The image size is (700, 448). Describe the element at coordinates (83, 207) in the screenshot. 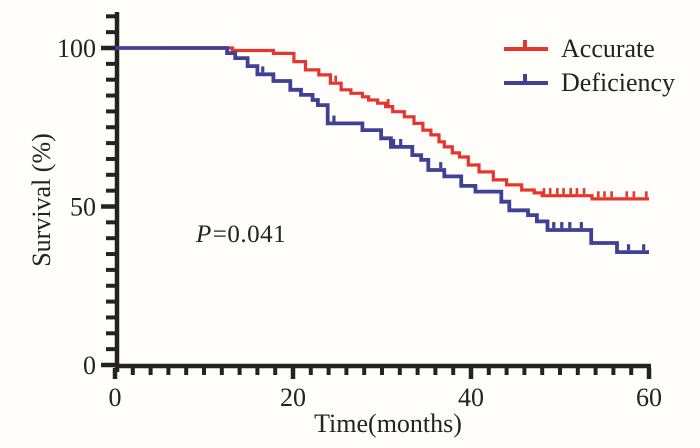

I see `y-tick-label: 50` at that location.